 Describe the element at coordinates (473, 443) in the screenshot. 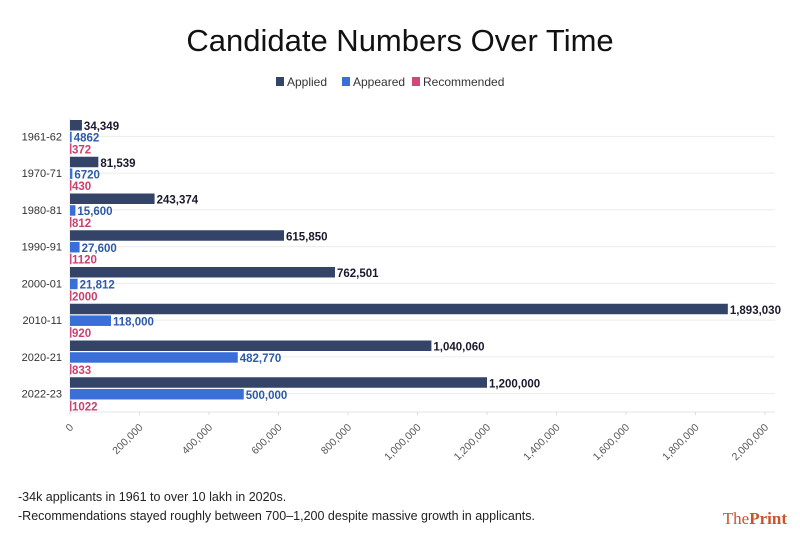

I see `x-tick-label: 1,200,000` at that location.